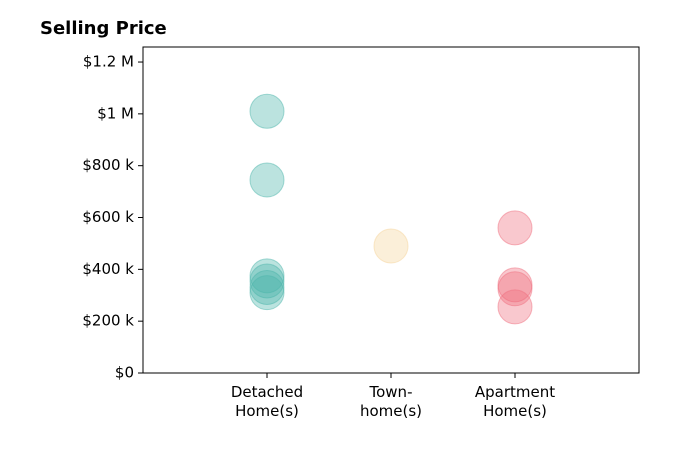 The height and width of the screenshot is (462, 679). I want to click on y-tick-label: $400 k, so click(108, 269).